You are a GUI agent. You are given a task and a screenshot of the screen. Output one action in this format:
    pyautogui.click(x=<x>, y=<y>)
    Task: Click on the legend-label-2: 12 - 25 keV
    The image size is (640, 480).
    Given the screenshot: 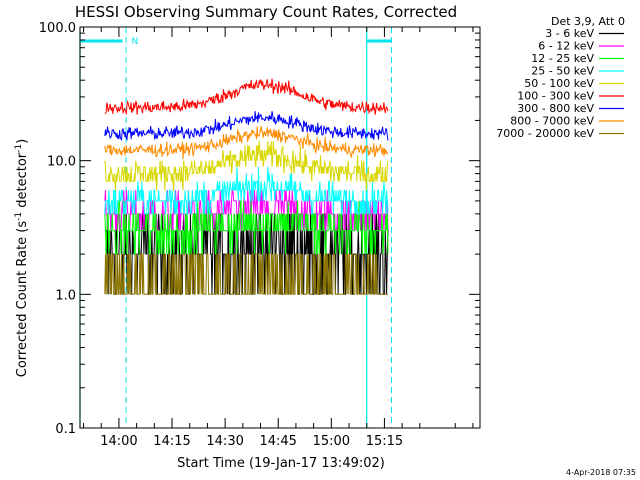 What is the action you would take?
    pyautogui.click(x=562, y=58)
    